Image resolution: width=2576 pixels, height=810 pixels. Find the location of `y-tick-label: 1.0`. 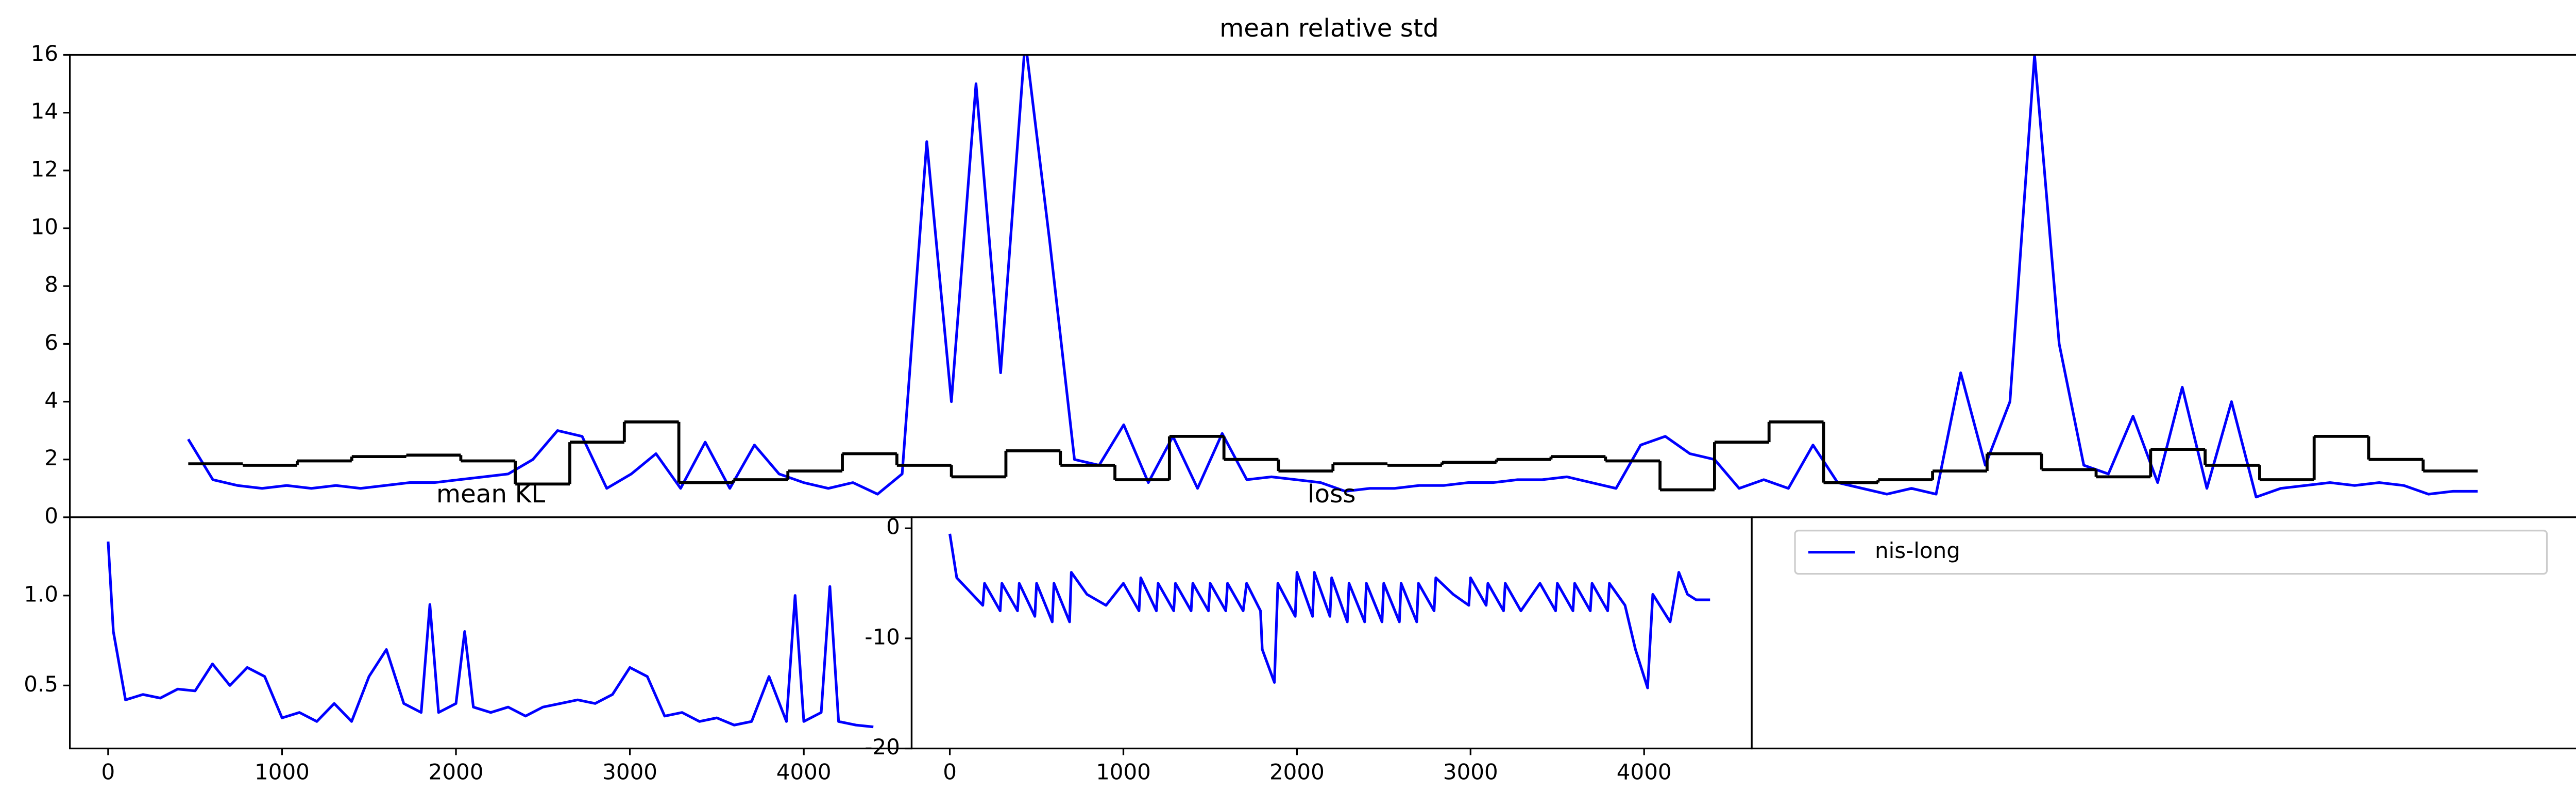

y-tick-label: 1.0 is located at coordinates (41, 593).